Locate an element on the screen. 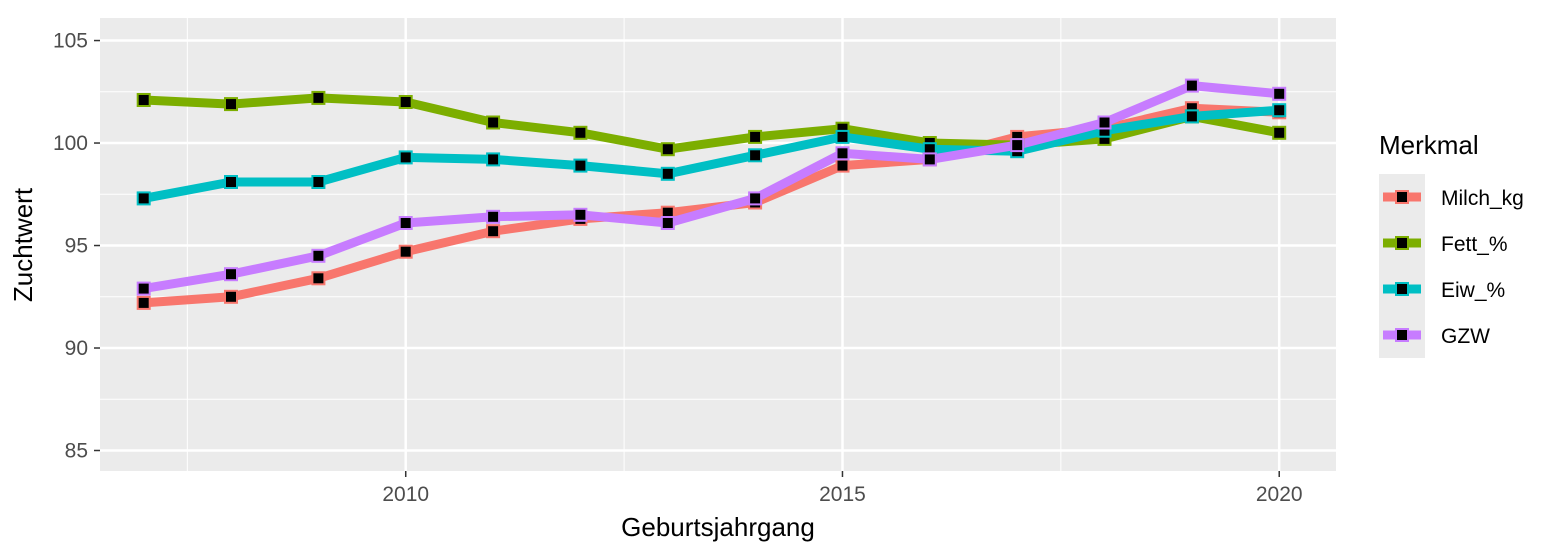 Image resolution: width=1547 pixels, height=549 pixels. legend-label: Milch_kg is located at coordinates (1482, 198).